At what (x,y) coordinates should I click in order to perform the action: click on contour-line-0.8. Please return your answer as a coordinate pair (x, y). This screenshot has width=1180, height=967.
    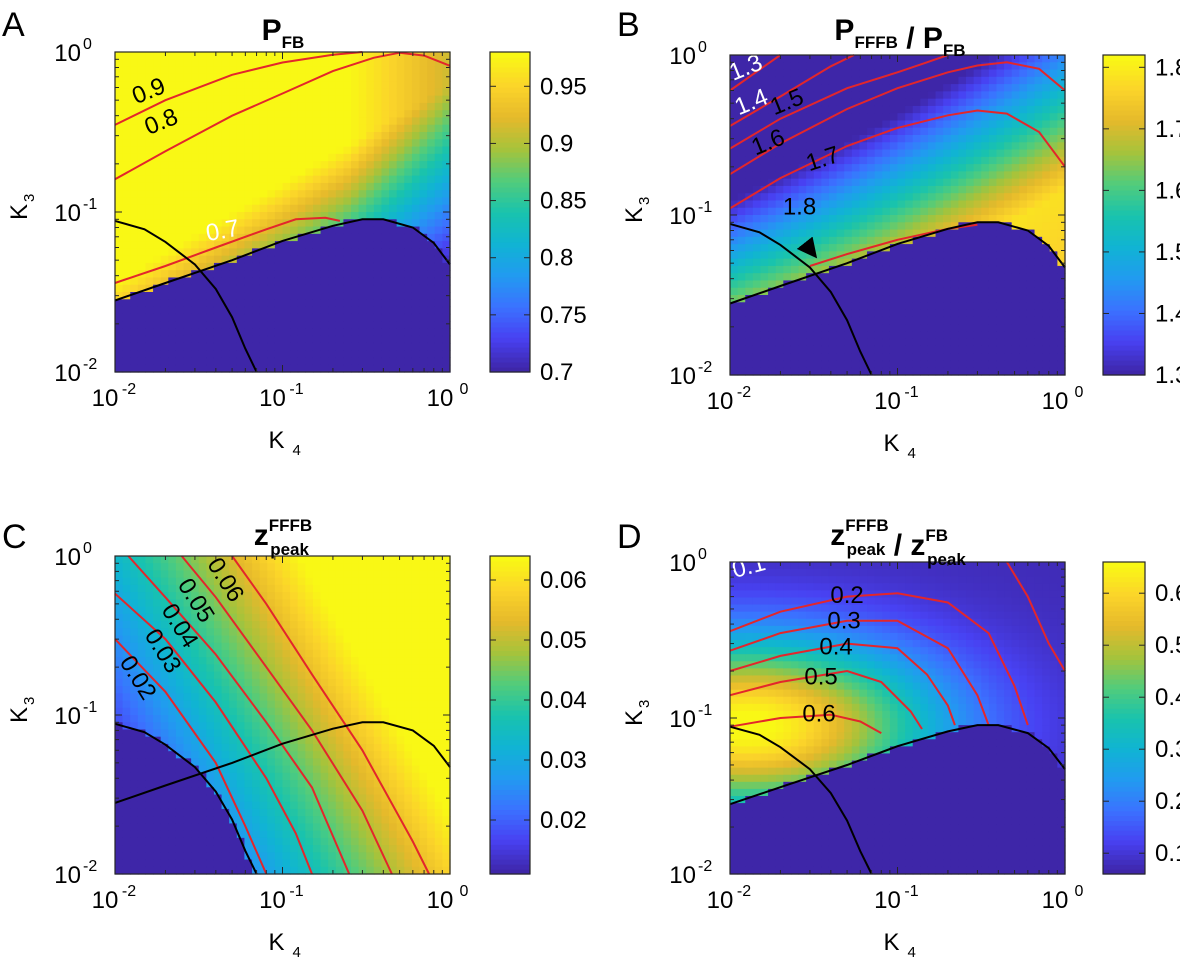
    Looking at the image, I should click on (282, 116).